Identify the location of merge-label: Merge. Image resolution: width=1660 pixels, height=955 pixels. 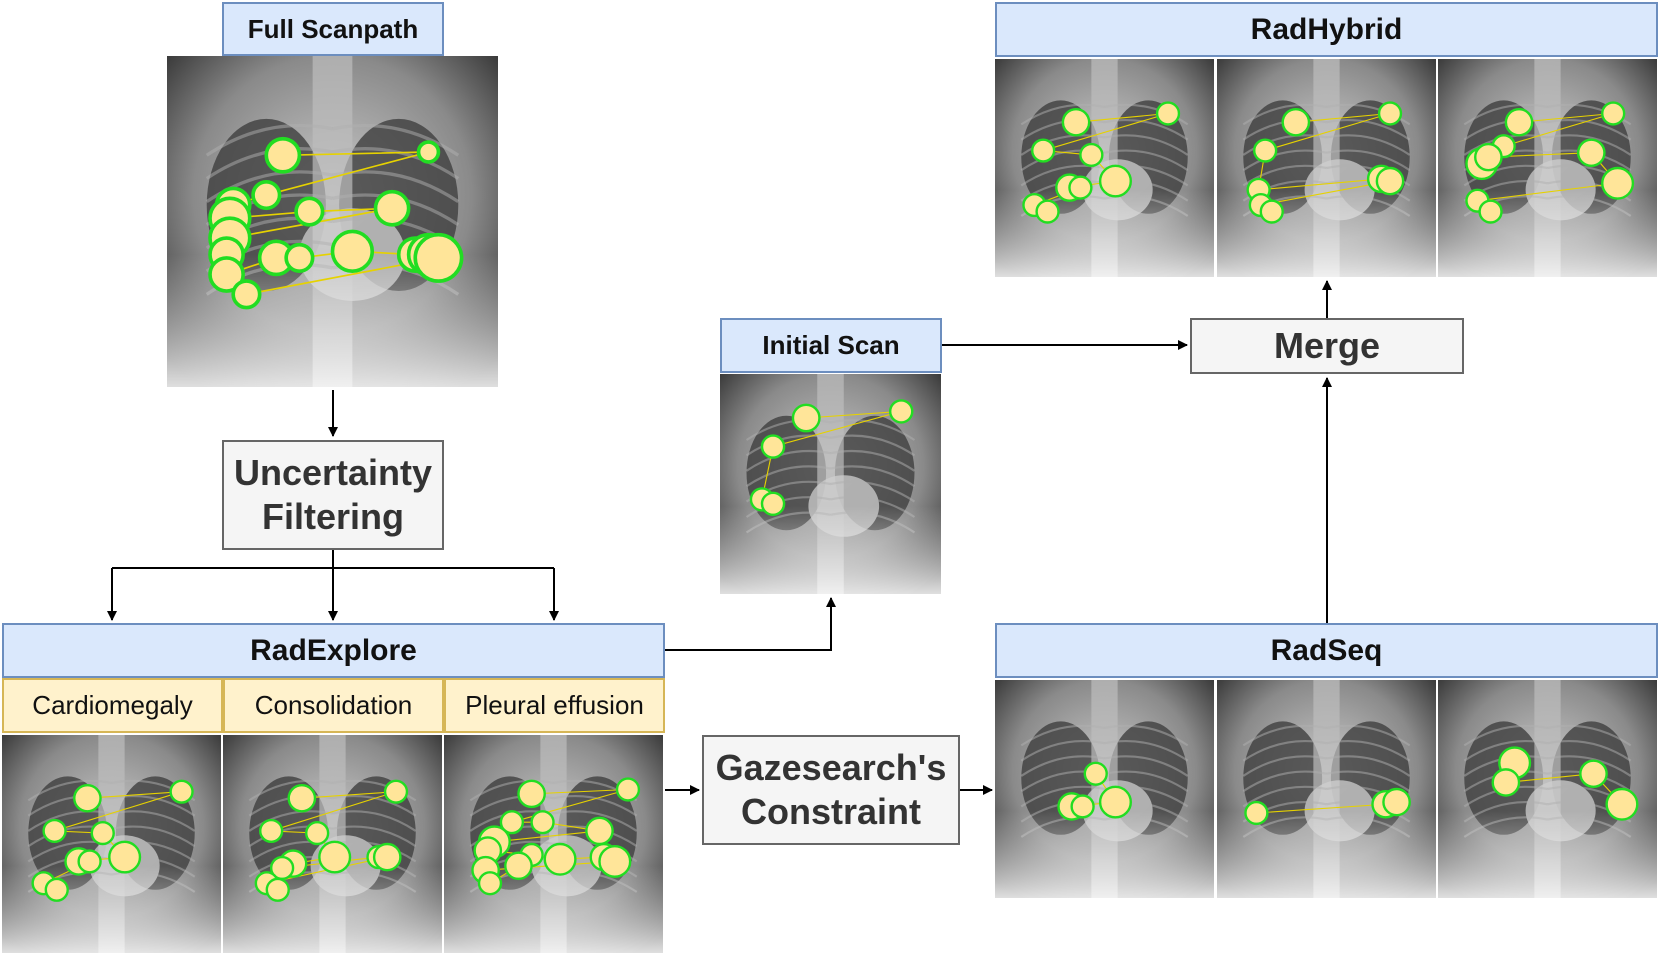
(1327, 345).